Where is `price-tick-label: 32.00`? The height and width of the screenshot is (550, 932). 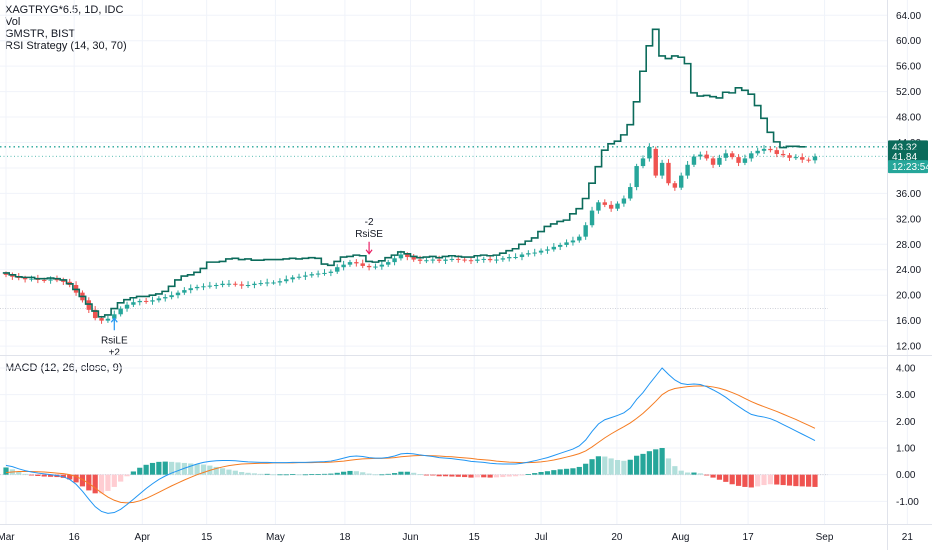
price-tick-label: 32.00 is located at coordinates (908, 219).